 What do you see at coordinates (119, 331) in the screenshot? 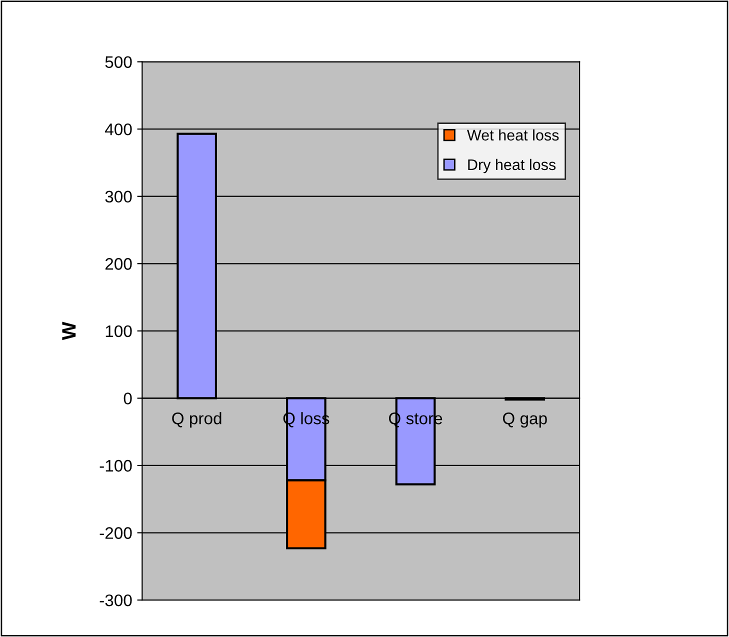
I see `y-tick-label: 100` at bounding box center [119, 331].